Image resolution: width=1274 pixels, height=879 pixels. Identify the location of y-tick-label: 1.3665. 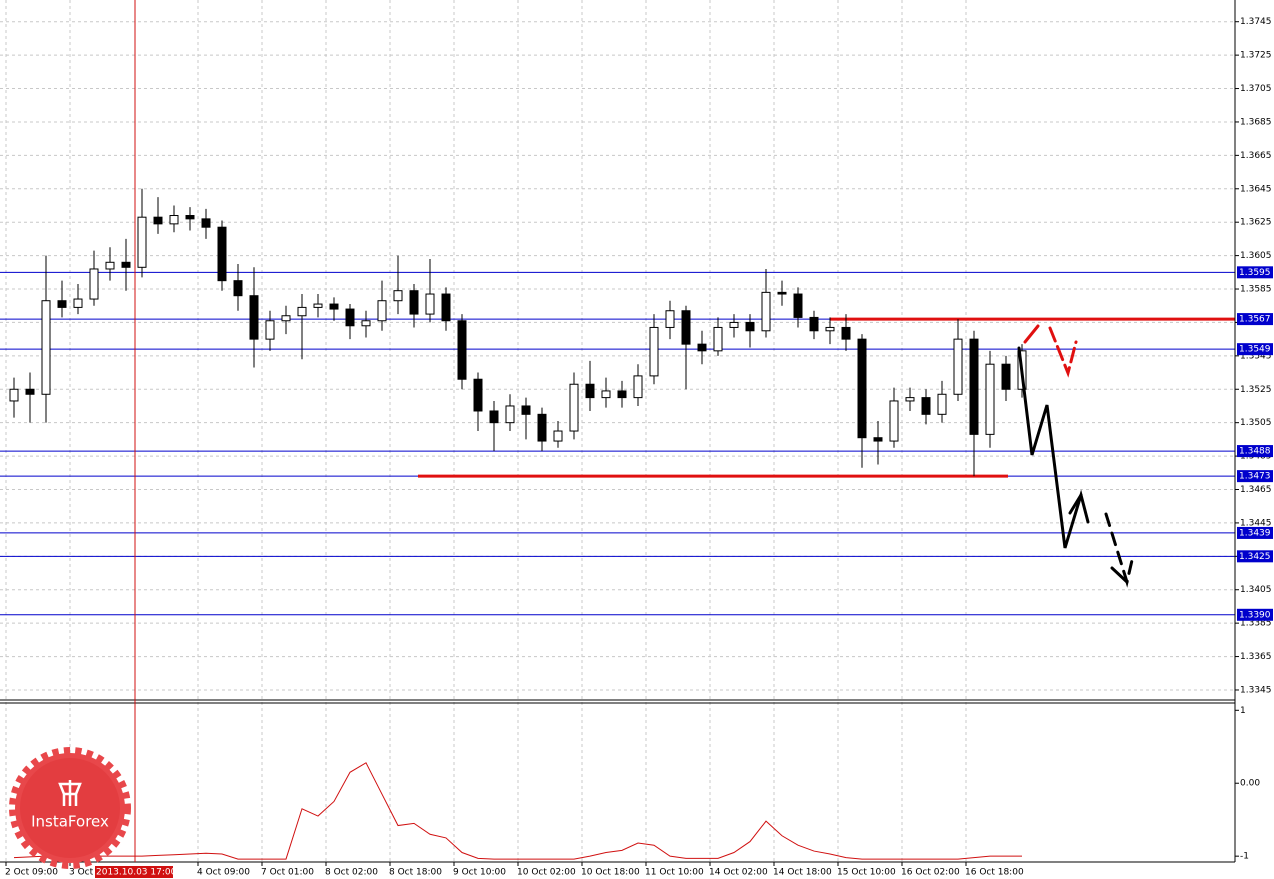
(1256, 156).